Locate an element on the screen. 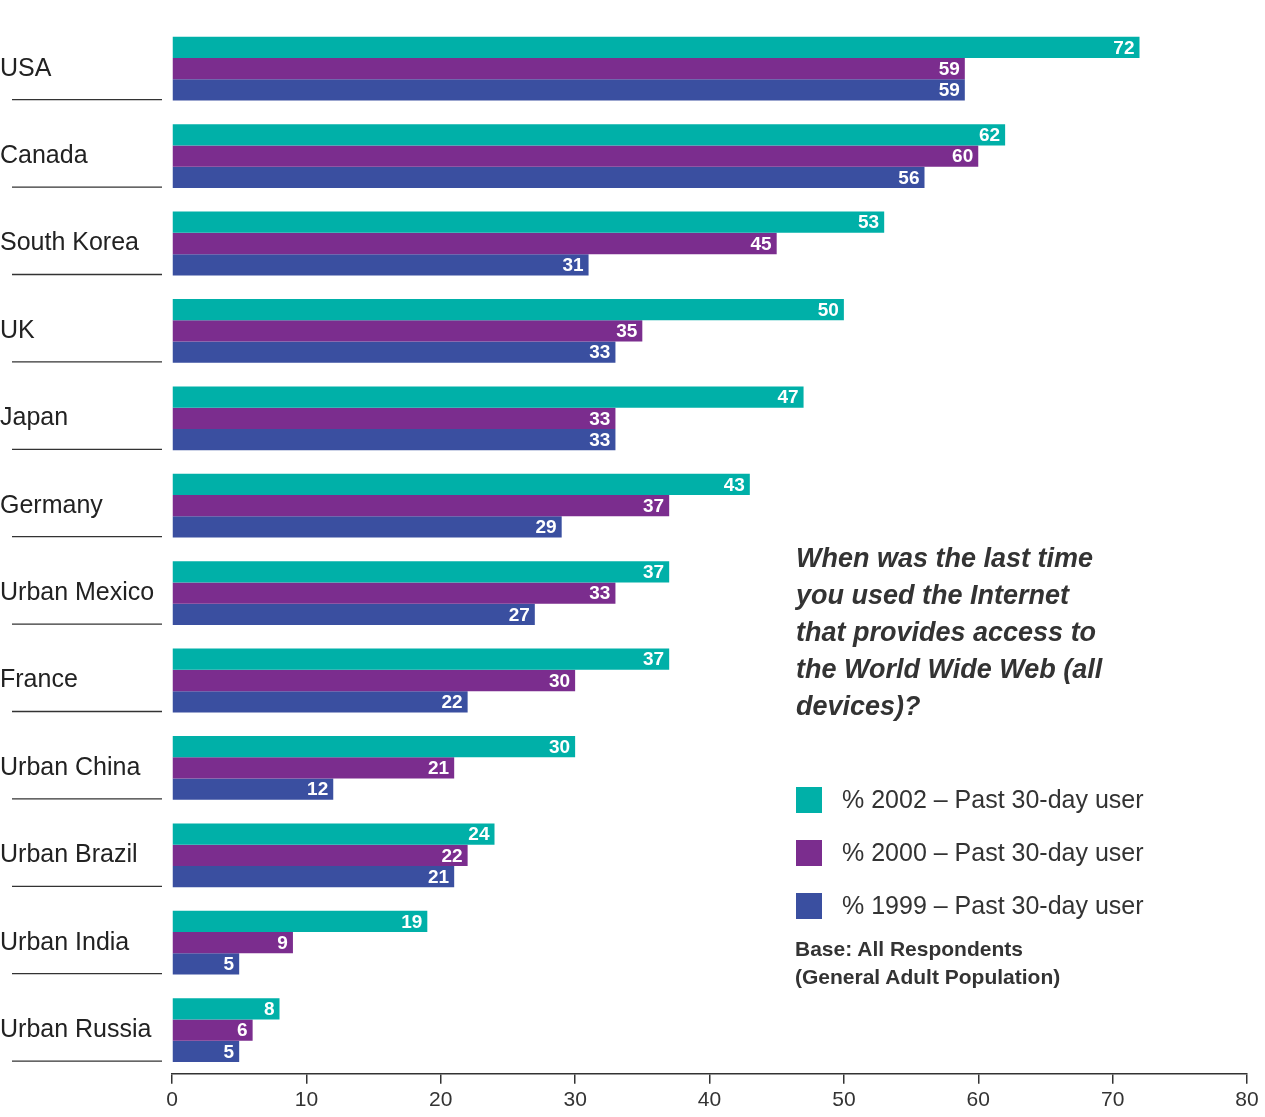  data-label: 50 is located at coordinates (828, 309).